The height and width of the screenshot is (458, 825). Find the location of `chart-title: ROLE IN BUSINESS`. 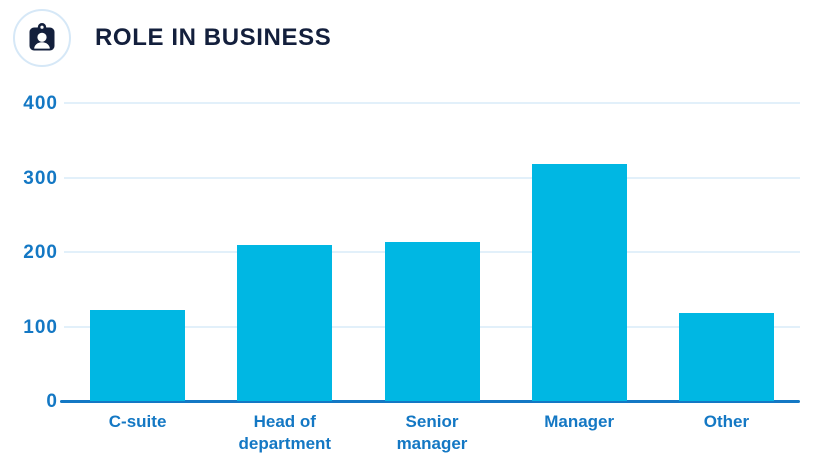

chart-title: ROLE IN BUSINESS is located at coordinates (213, 37).